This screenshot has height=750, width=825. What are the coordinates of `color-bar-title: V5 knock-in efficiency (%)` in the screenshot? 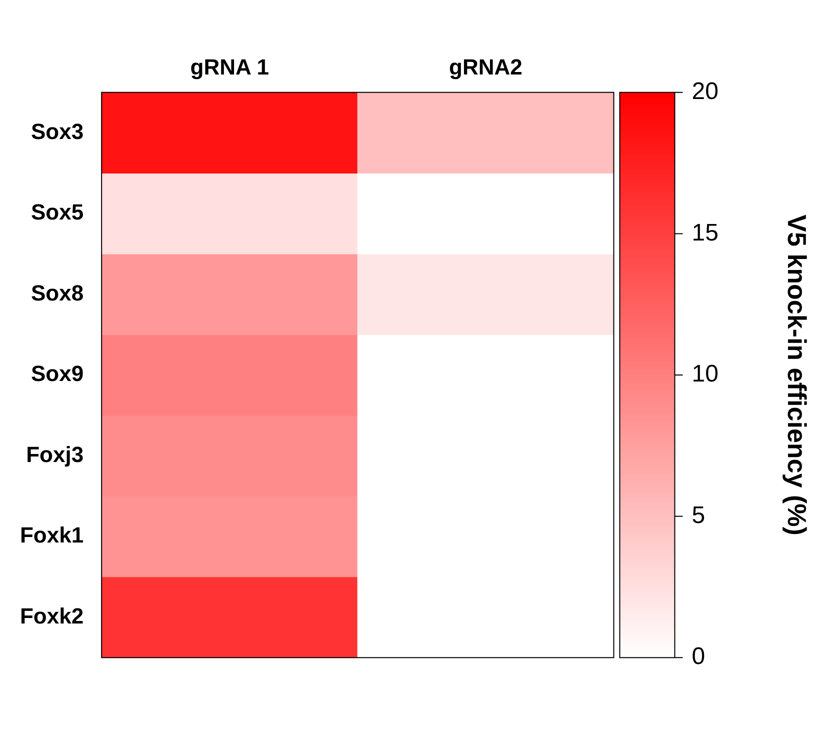 It's located at (797, 375).